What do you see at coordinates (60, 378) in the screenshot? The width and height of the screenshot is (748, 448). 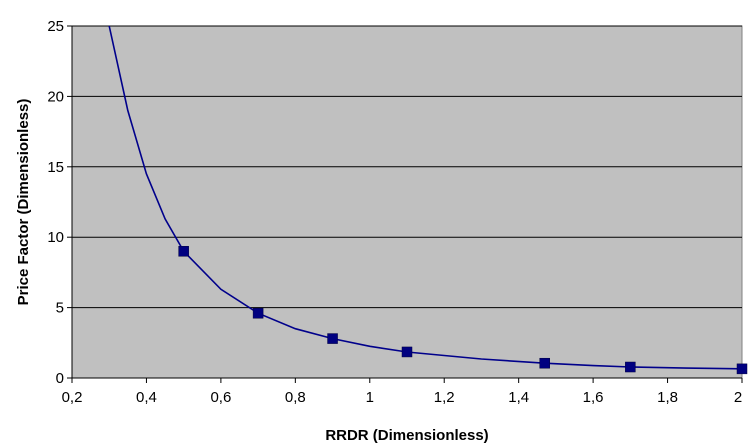 I see `y-tick-label: 0` at bounding box center [60, 378].